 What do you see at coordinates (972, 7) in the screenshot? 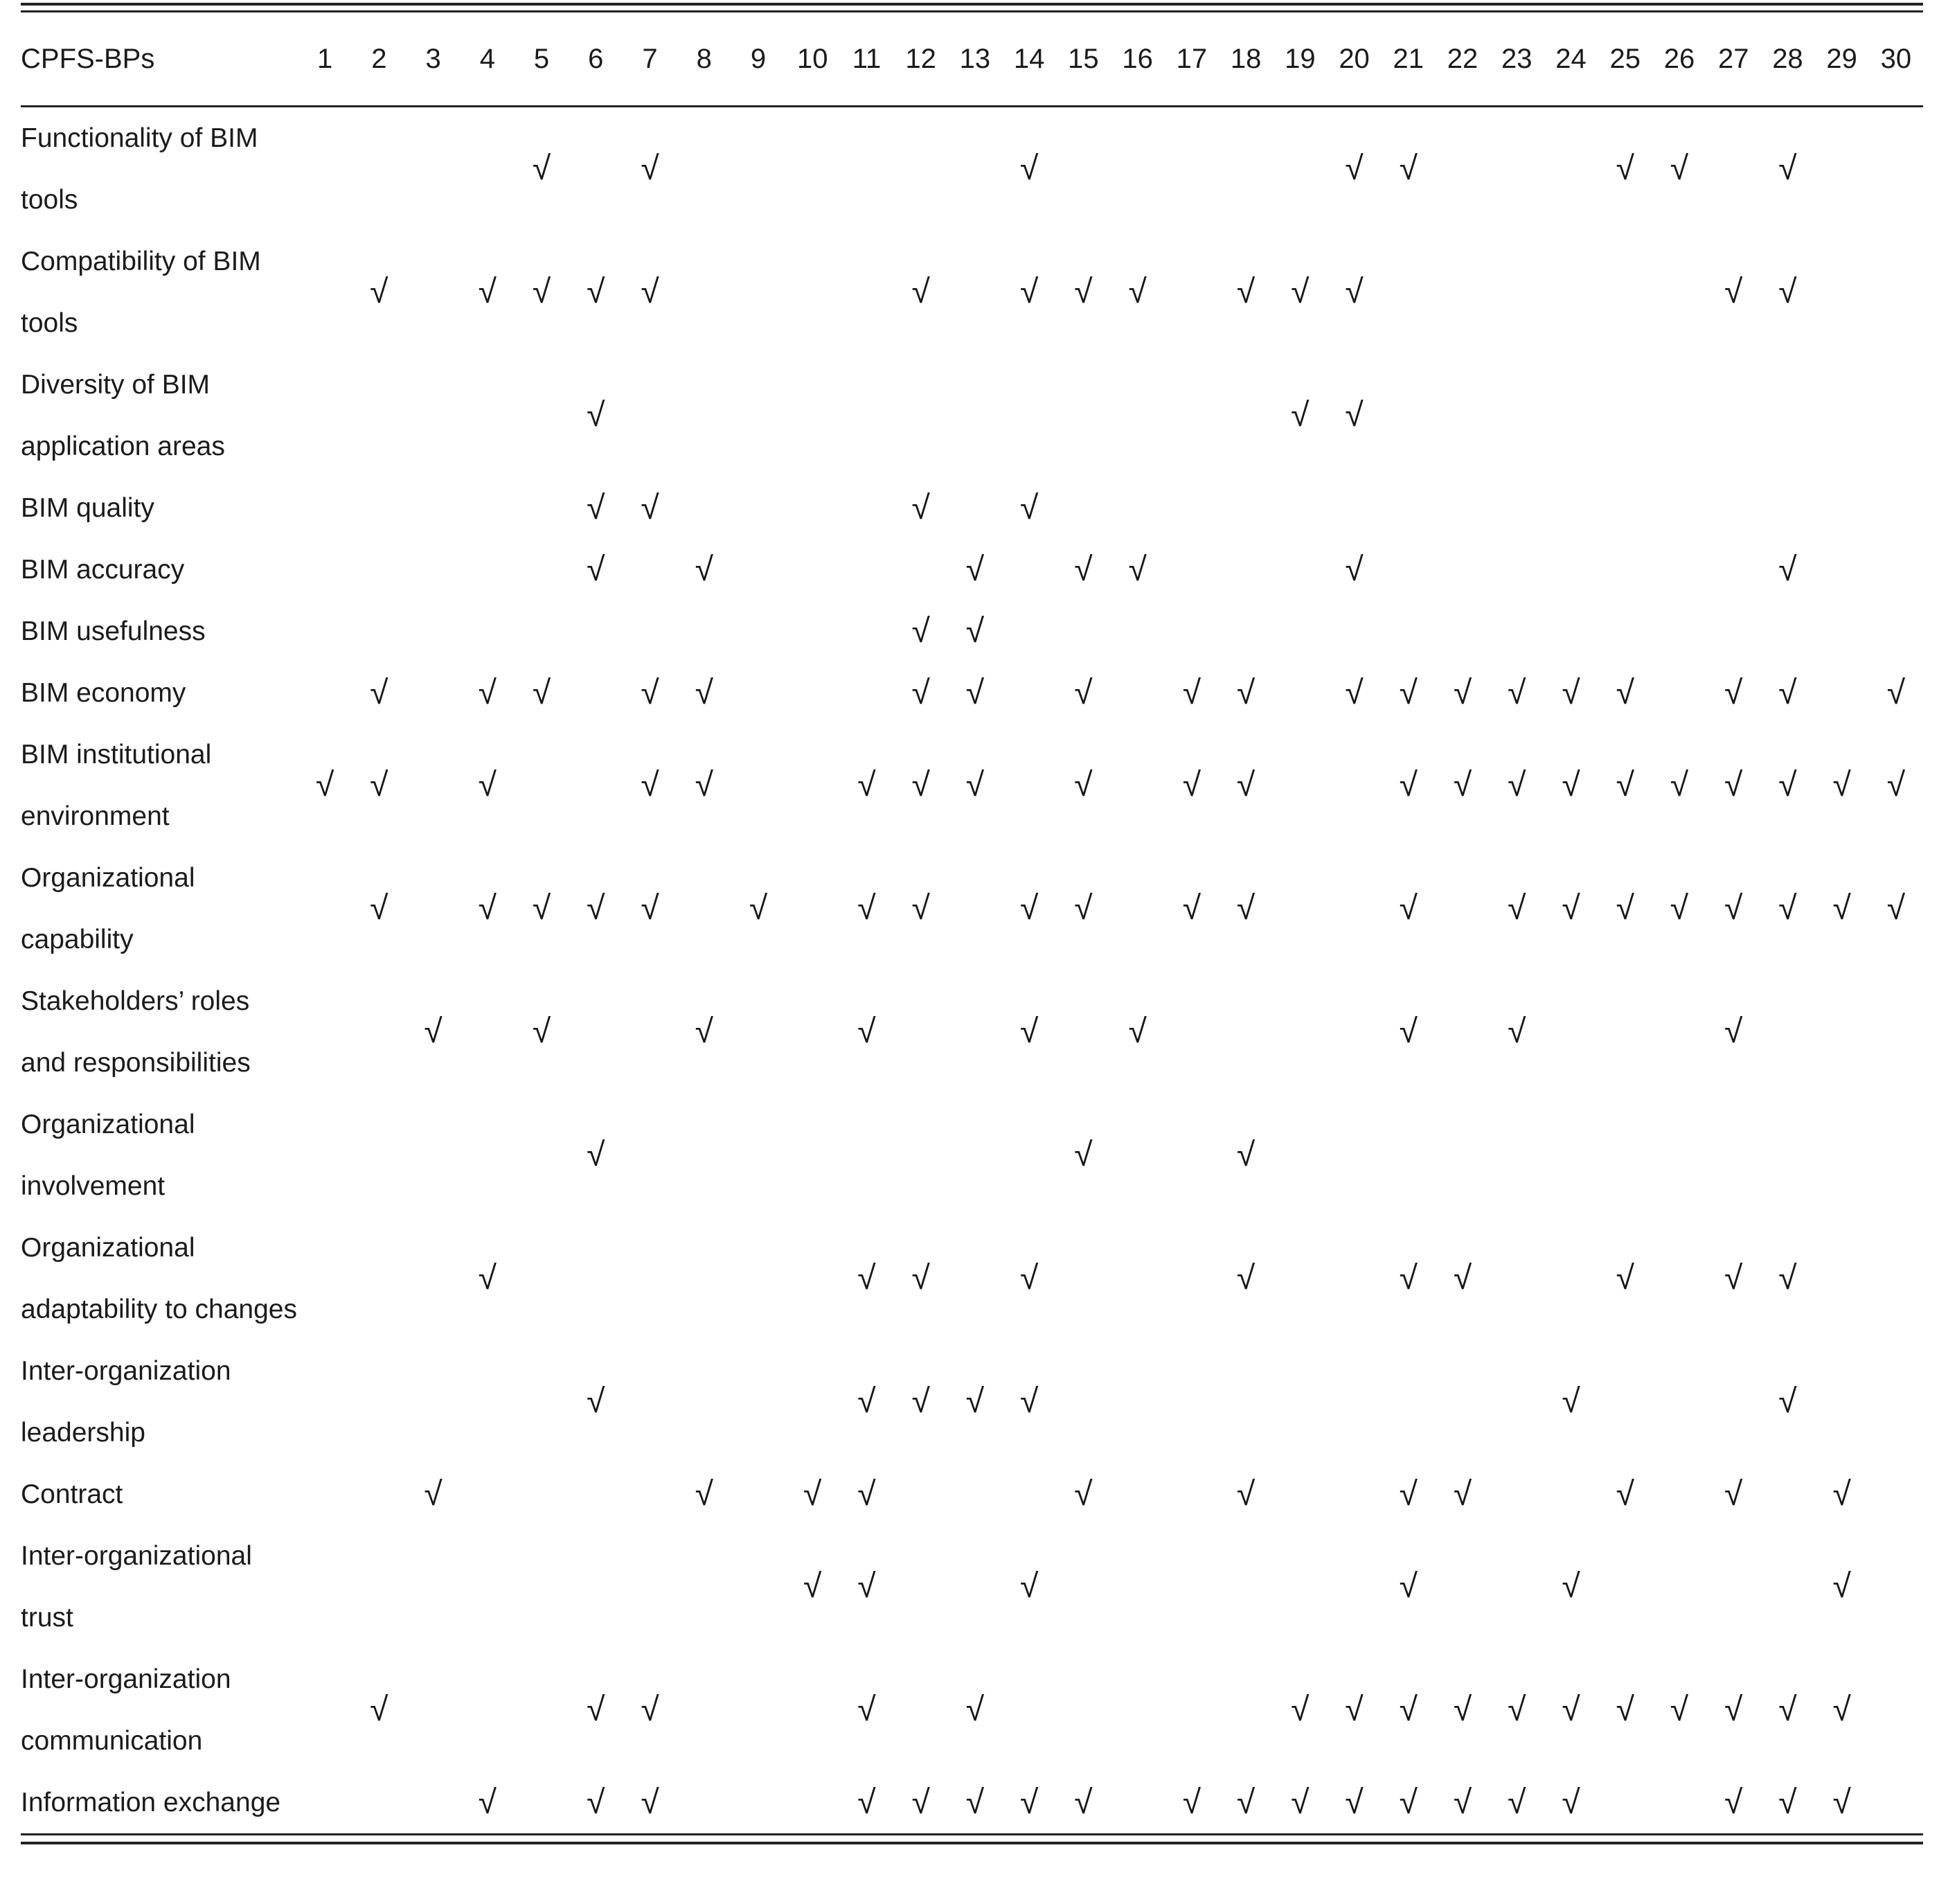
I see `table-top-rule` at bounding box center [972, 7].